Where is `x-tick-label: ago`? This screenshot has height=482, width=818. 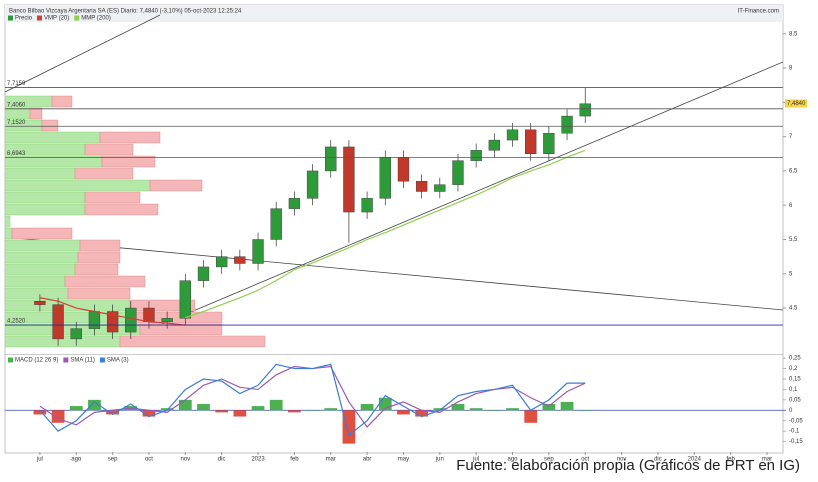
x-tick-label: ago is located at coordinates (76, 460).